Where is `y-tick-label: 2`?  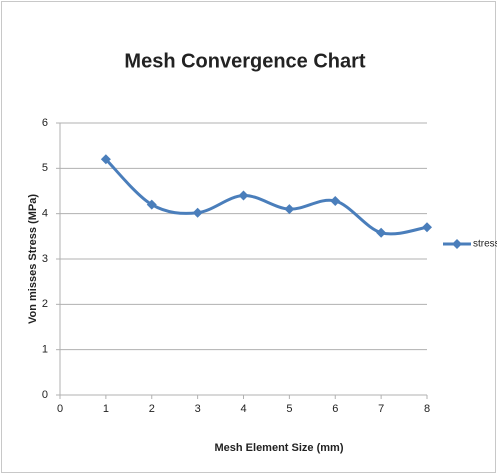
y-tick-label: 2 is located at coordinates (45, 304).